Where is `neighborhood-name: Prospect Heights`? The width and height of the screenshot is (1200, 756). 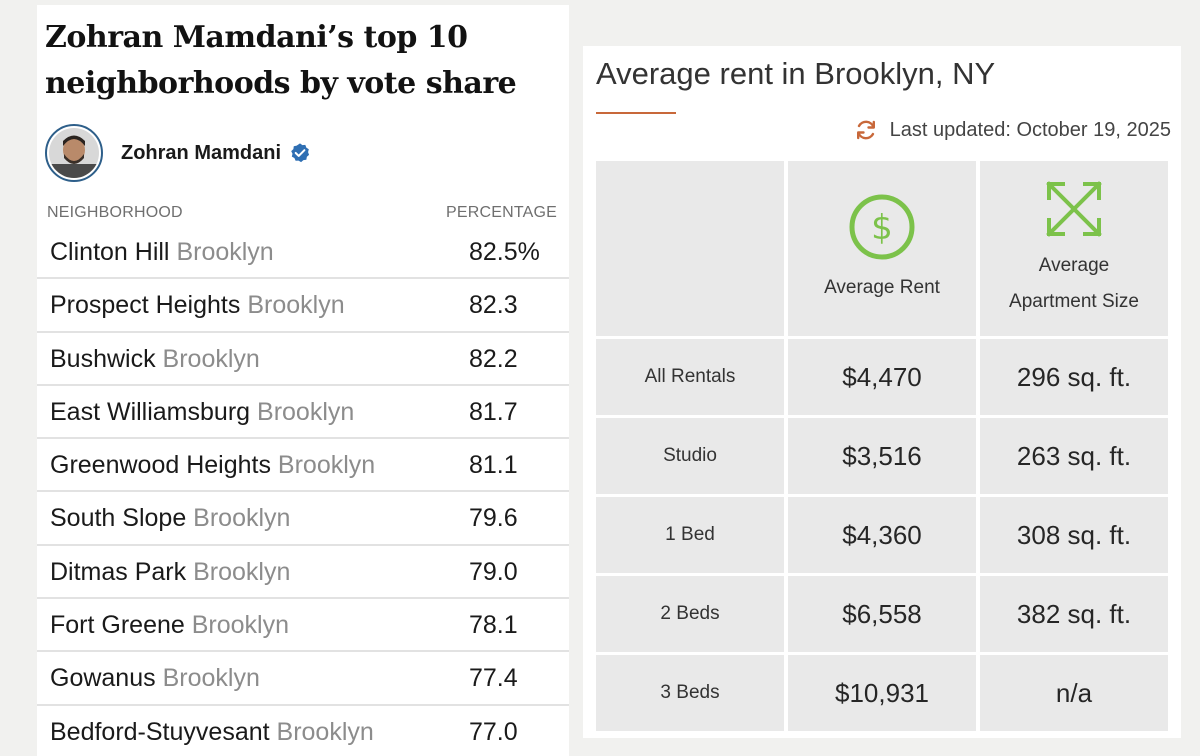 neighborhood-name: Prospect Heights is located at coordinates (145, 305).